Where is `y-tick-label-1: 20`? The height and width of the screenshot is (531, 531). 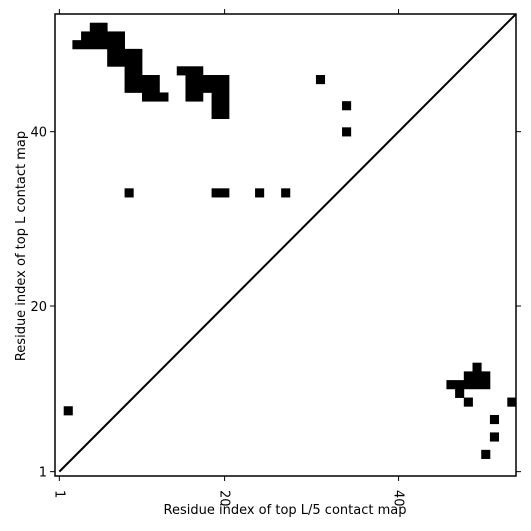
y-tick-label-1: 20 is located at coordinates (38, 307).